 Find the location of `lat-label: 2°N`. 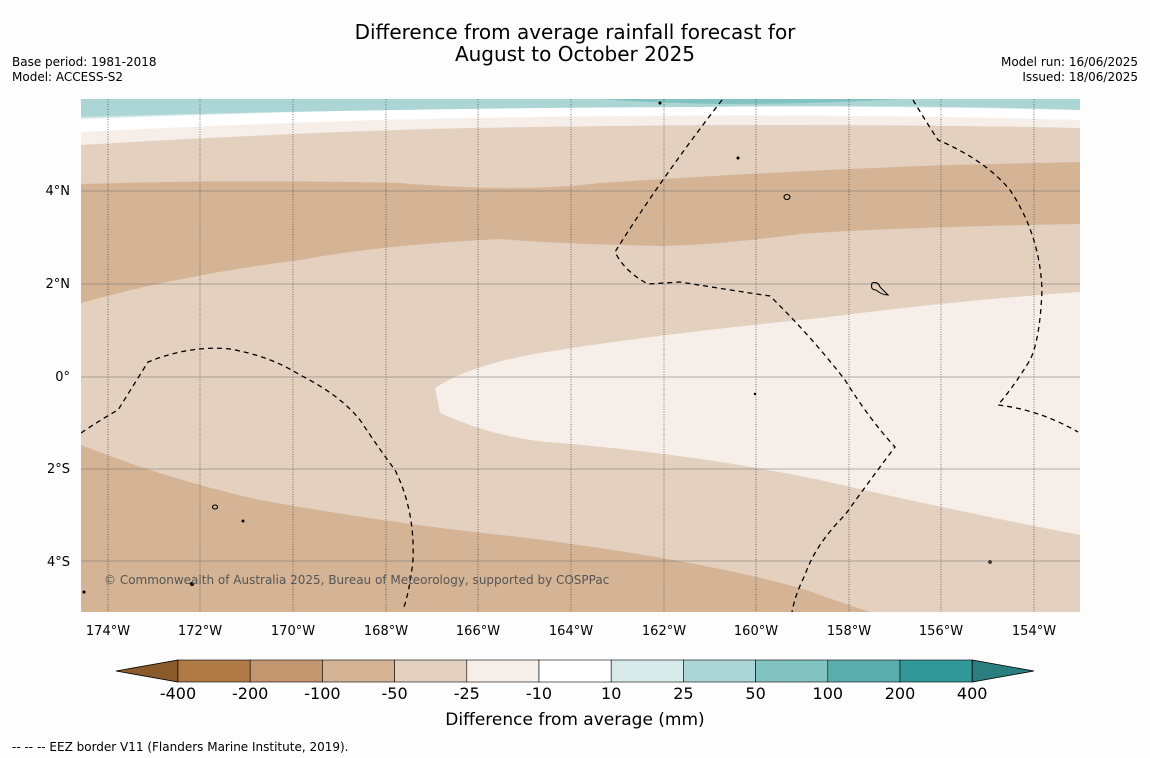

lat-label: 2°N is located at coordinates (58, 284).